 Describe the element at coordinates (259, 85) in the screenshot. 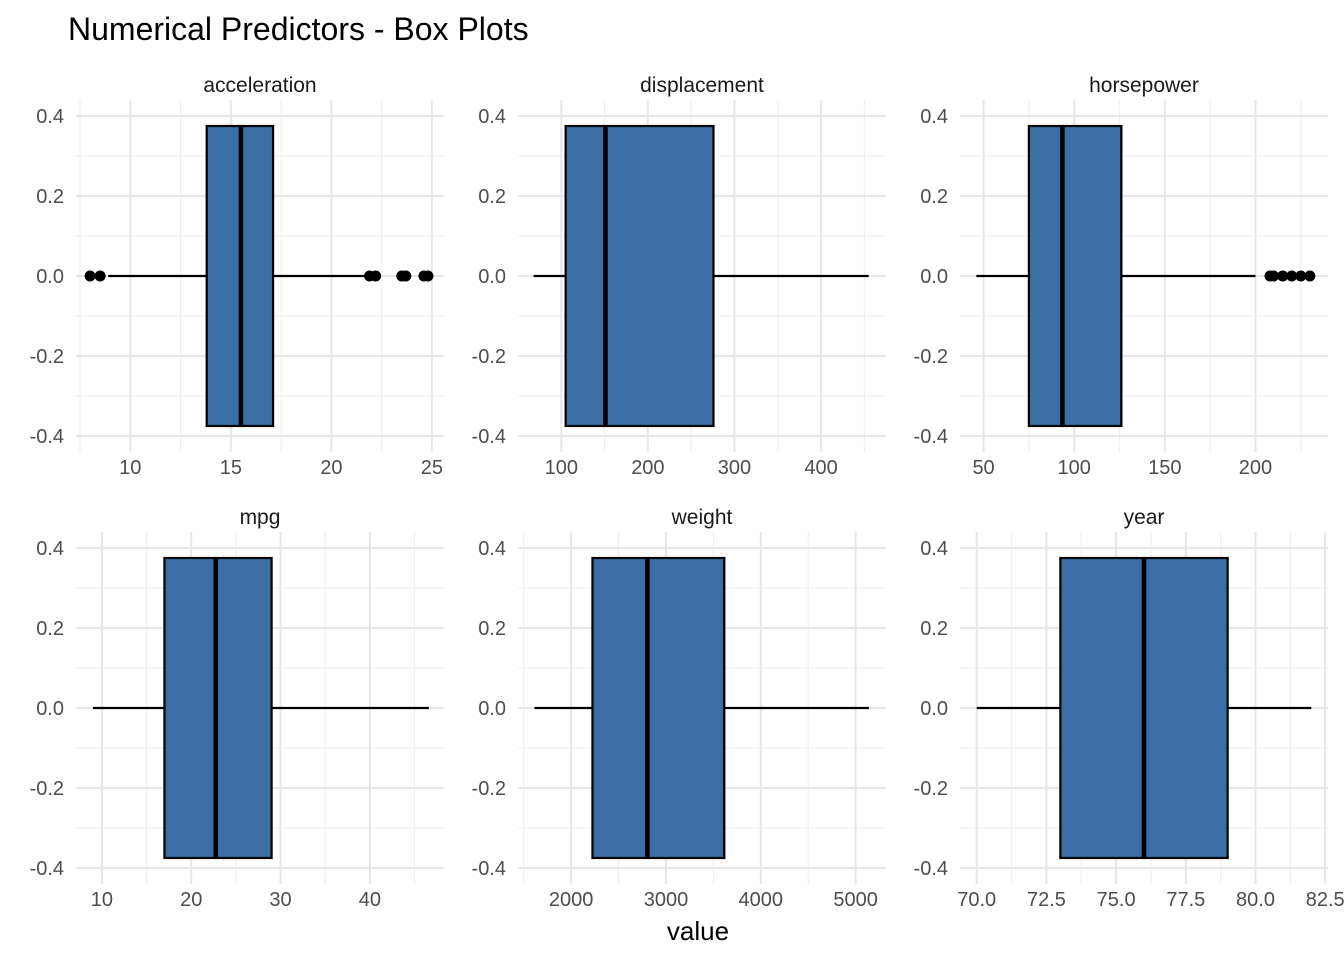

I see `facet-label: acceleration` at that location.